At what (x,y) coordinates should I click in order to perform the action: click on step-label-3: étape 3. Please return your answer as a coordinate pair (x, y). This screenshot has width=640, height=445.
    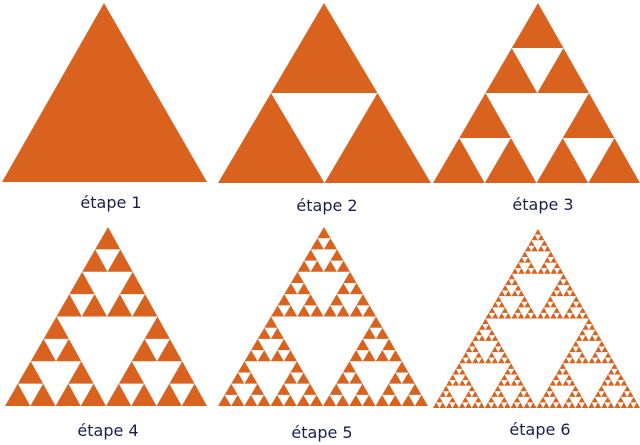
    Looking at the image, I should click on (543, 204).